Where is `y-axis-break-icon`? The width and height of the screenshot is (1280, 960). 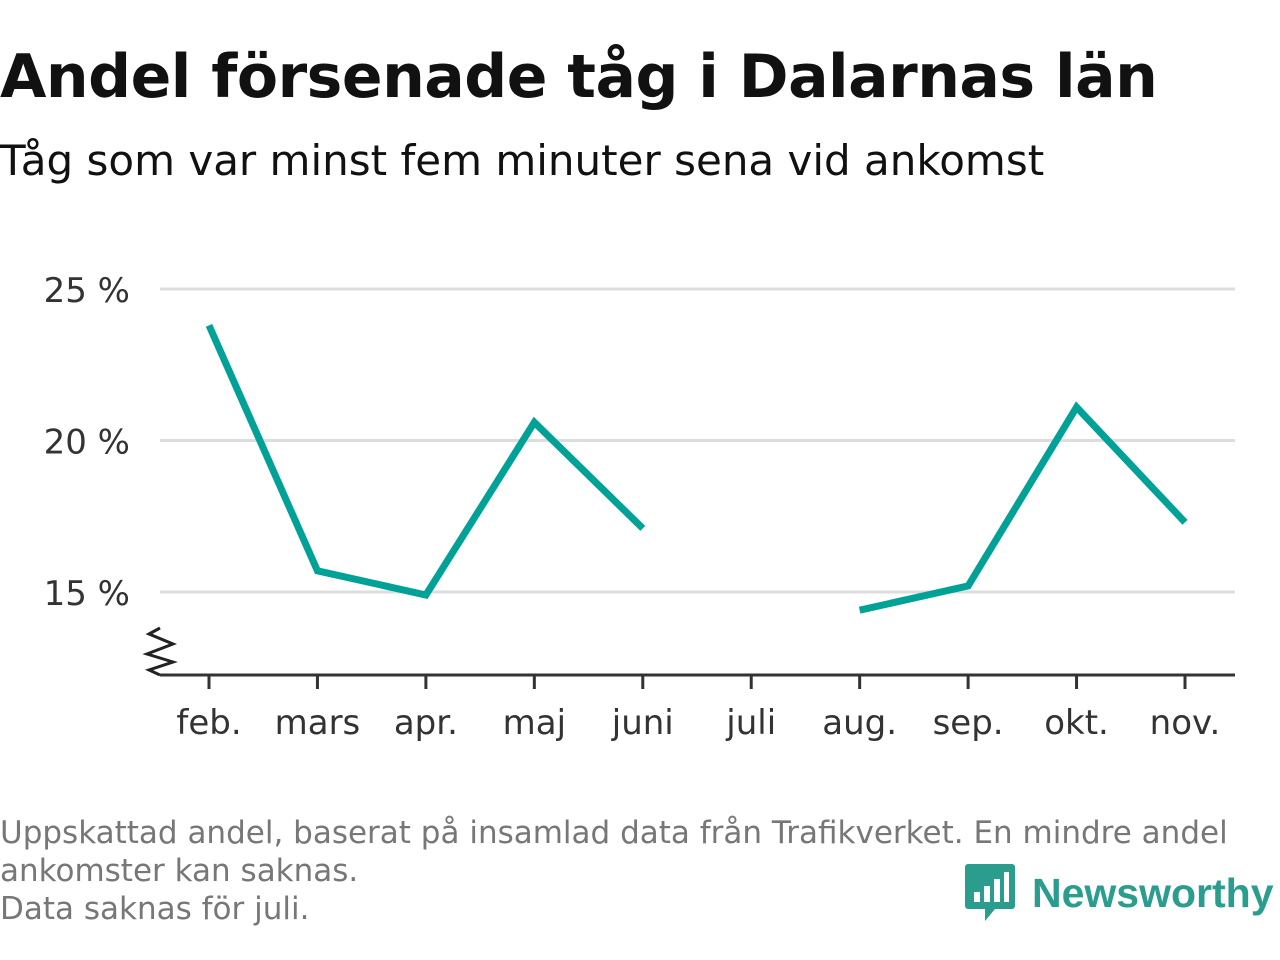 y-axis-break-icon is located at coordinates (160, 651).